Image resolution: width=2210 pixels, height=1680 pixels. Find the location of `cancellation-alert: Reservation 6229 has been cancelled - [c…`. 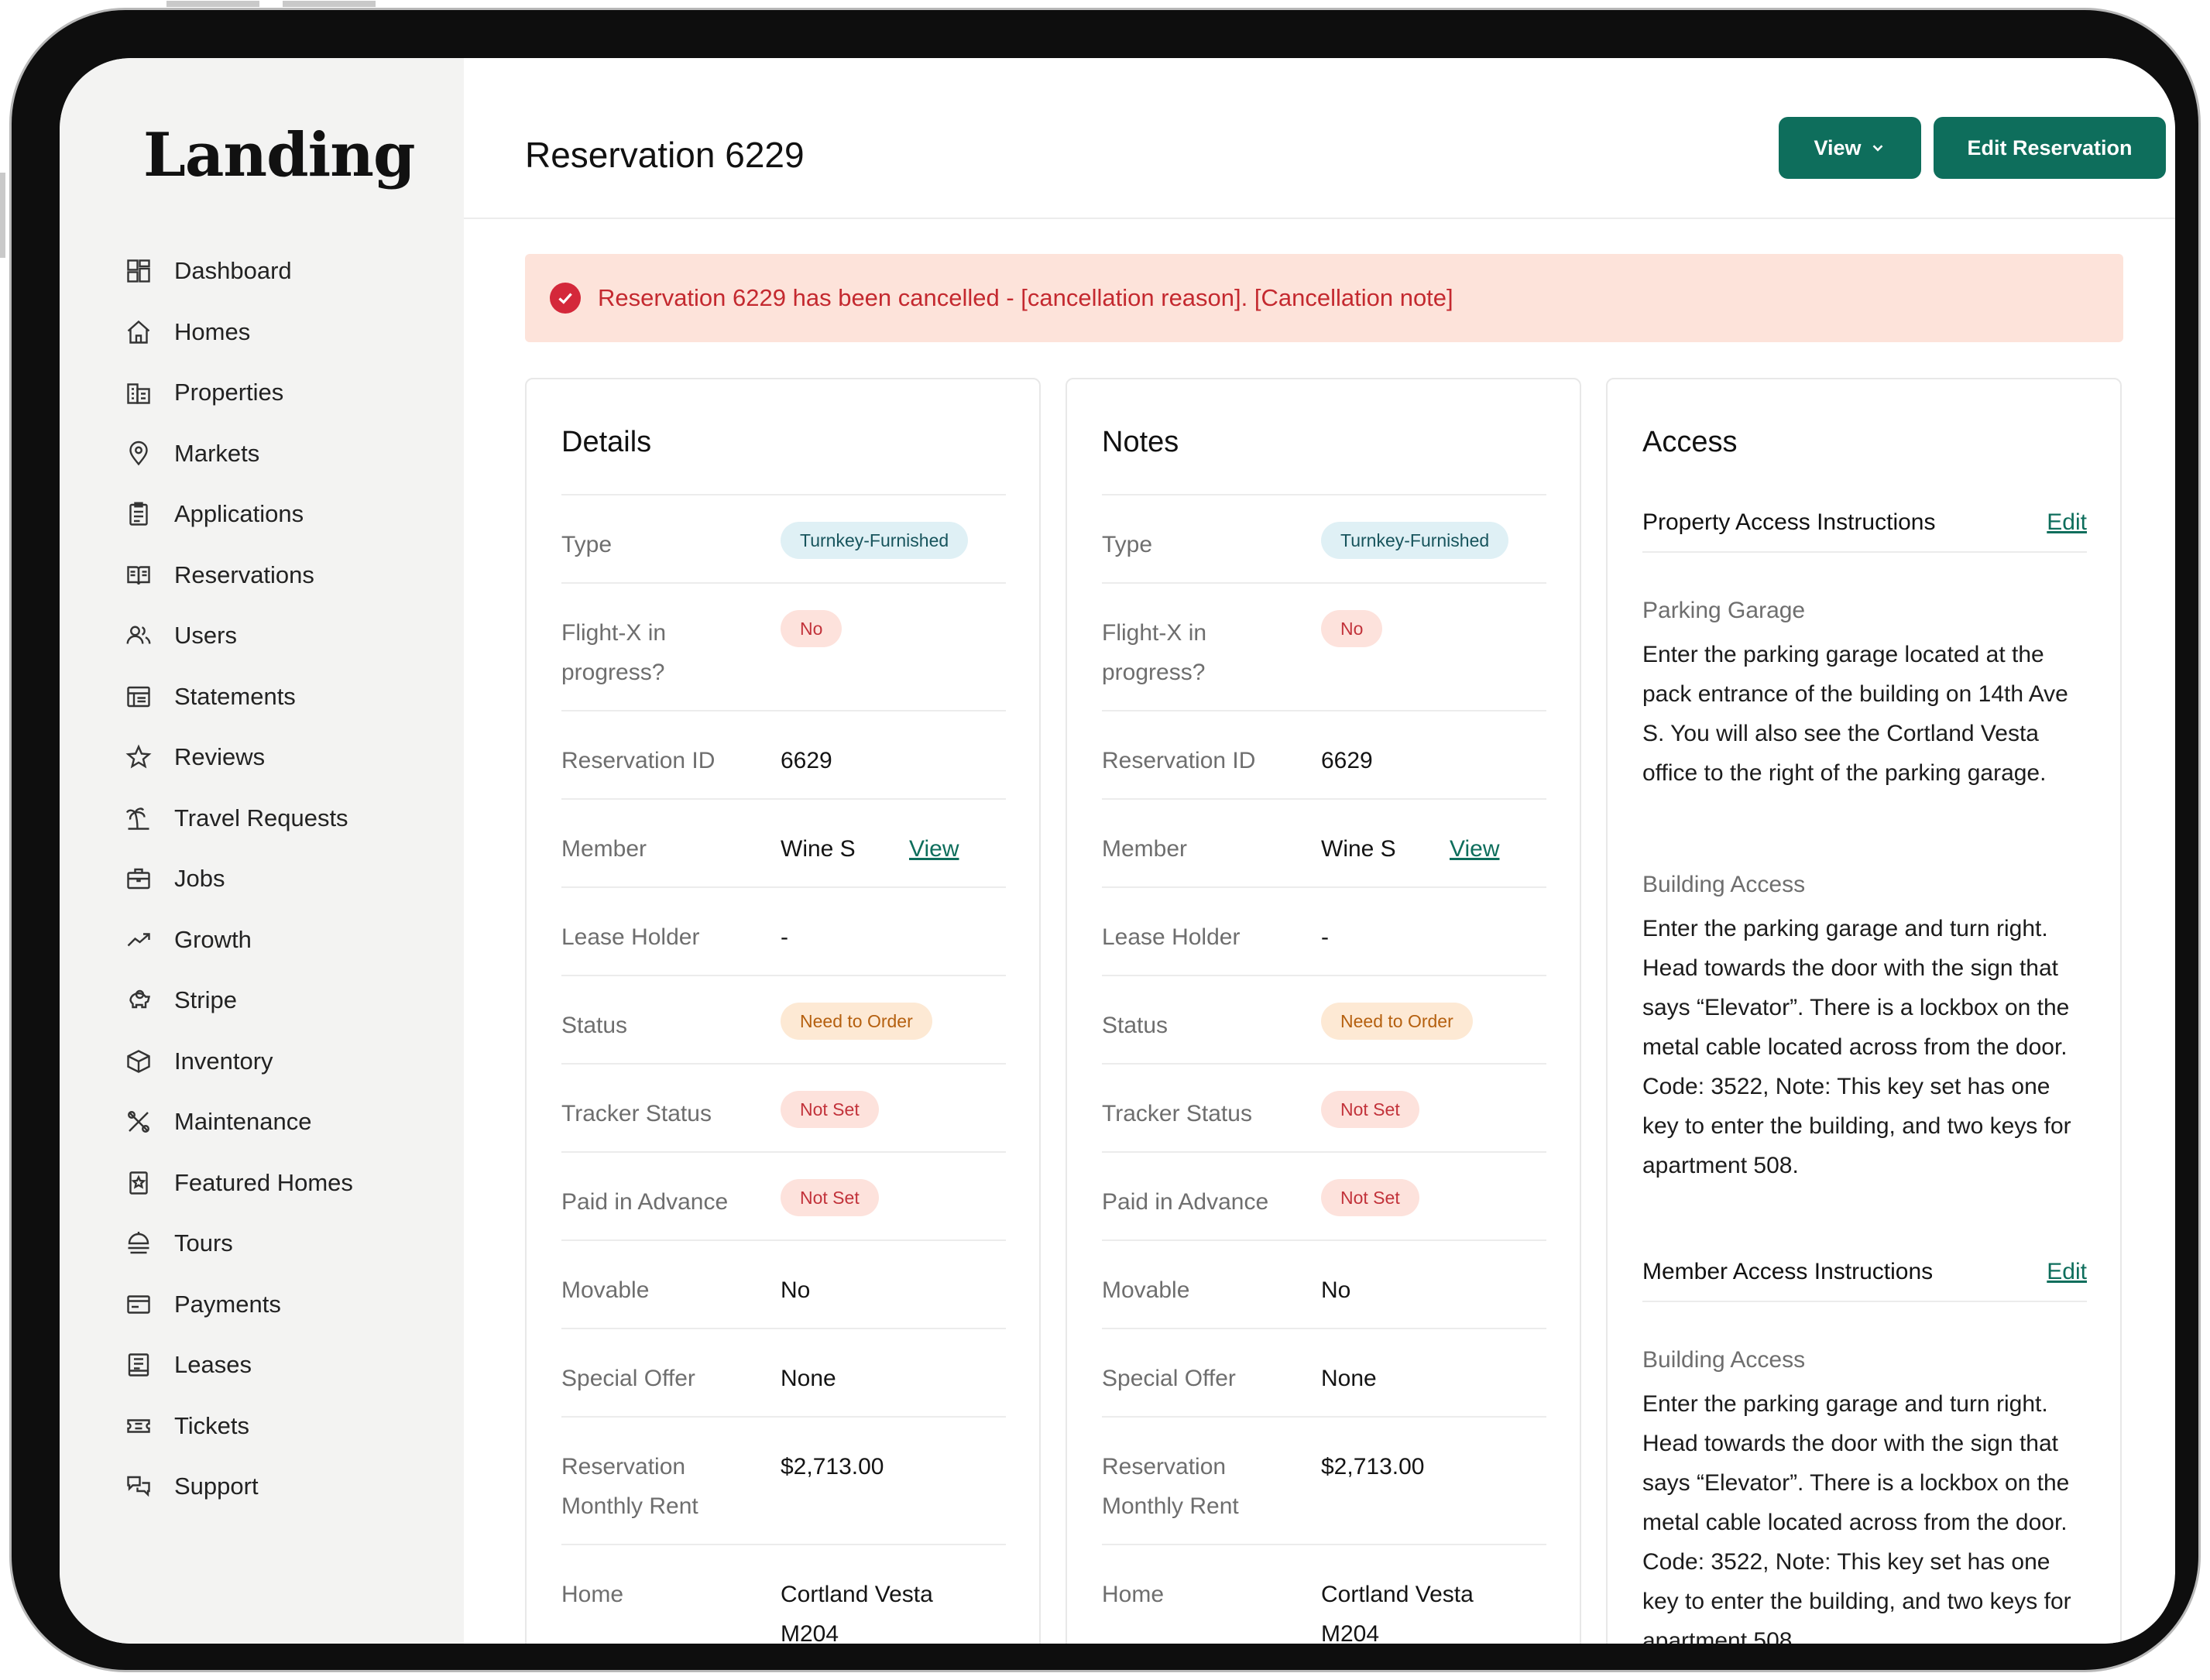

cancellation-alert: Reservation 6229 has been cancelled - [c… is located at coordinates (1324, 298).